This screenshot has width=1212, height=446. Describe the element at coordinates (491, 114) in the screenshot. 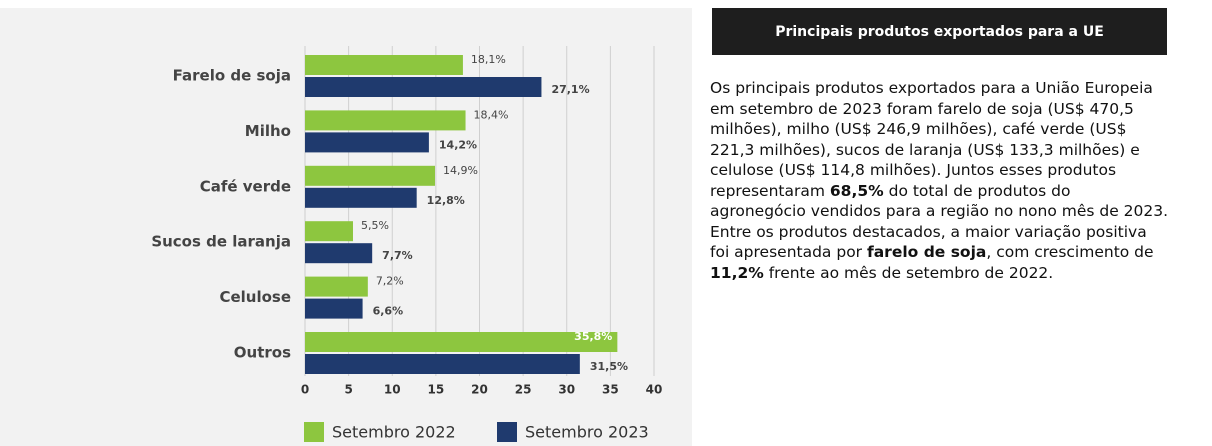

I see `value-label: 18,4%` at that location.